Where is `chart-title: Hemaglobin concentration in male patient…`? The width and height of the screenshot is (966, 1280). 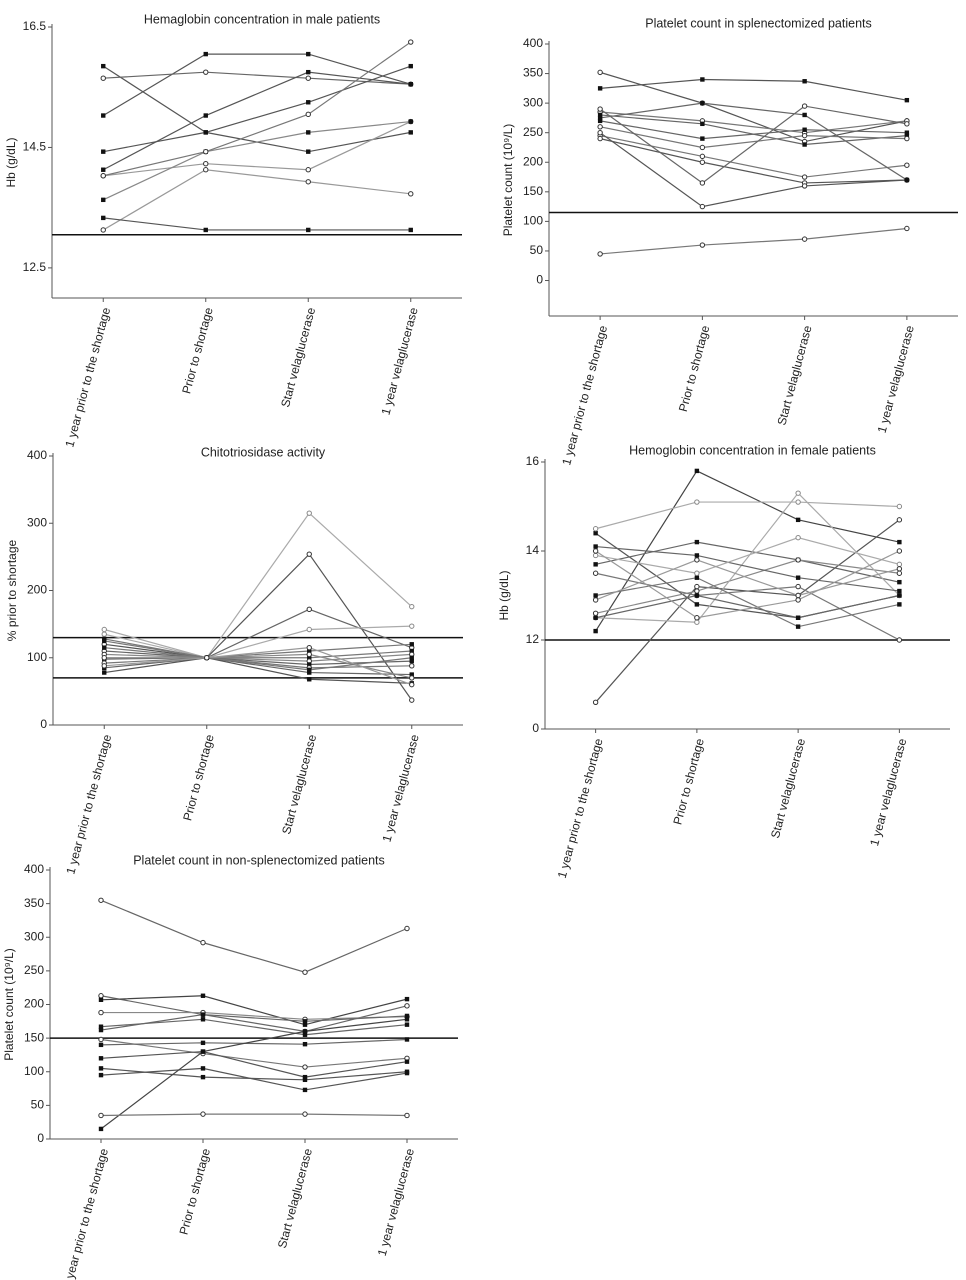
chart-title: Hemaglobin concentration in male patient… is located at coordinates (262, 19).